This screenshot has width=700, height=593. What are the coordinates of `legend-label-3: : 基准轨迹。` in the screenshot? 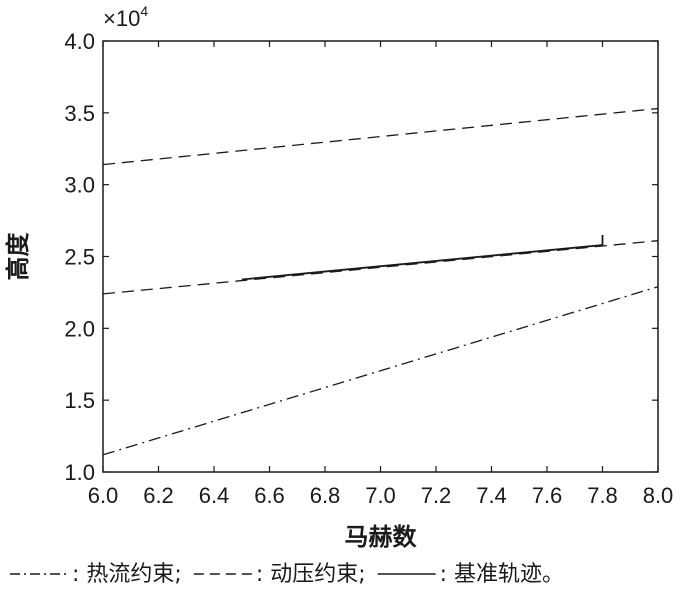 It's located at (502, 574).